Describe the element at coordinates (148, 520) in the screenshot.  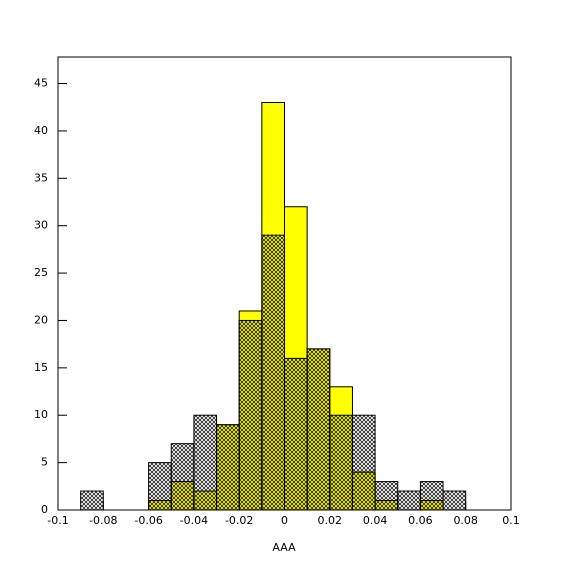
I see `x-tick-label: -0.06` at that location.